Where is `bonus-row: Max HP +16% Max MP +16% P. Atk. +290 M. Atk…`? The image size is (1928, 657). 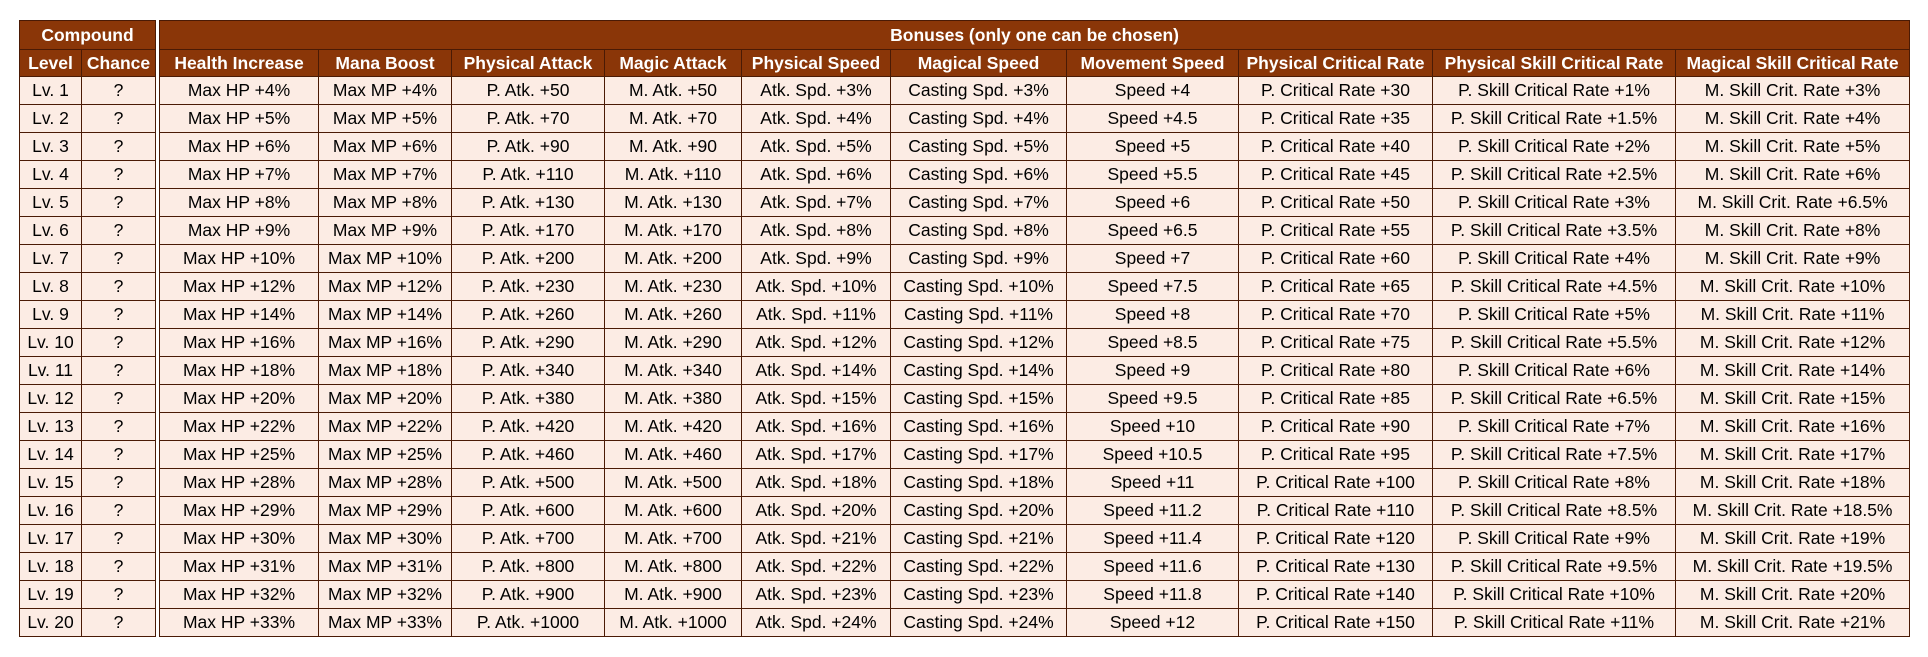 bonus-row: Max HP +16% Max MP +16% P. Atk. +290 M. Atk… is located at coordinates (1035, 342).